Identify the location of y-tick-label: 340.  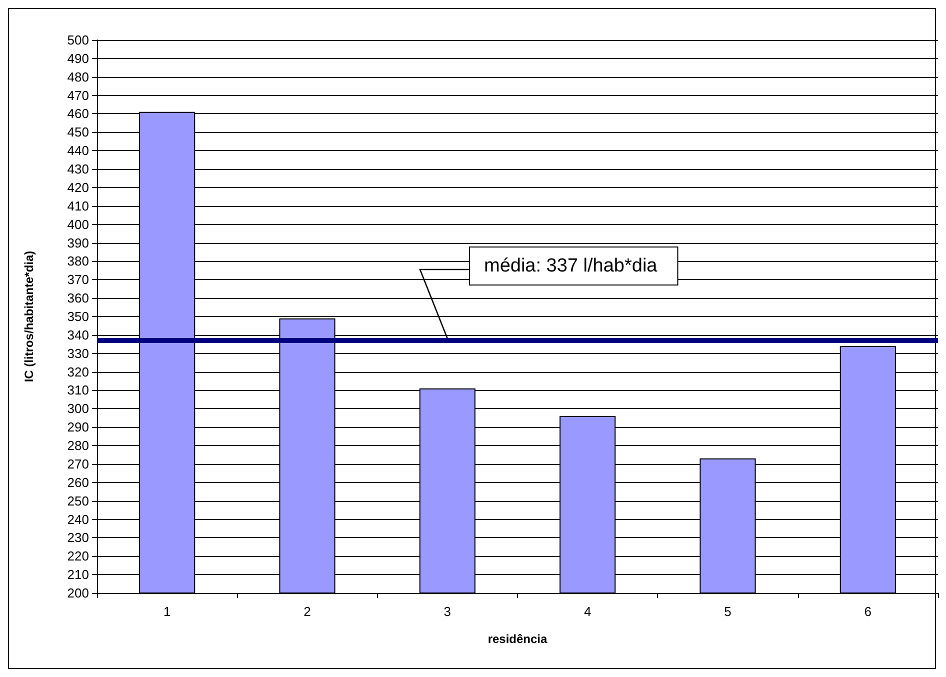
(78, 334).